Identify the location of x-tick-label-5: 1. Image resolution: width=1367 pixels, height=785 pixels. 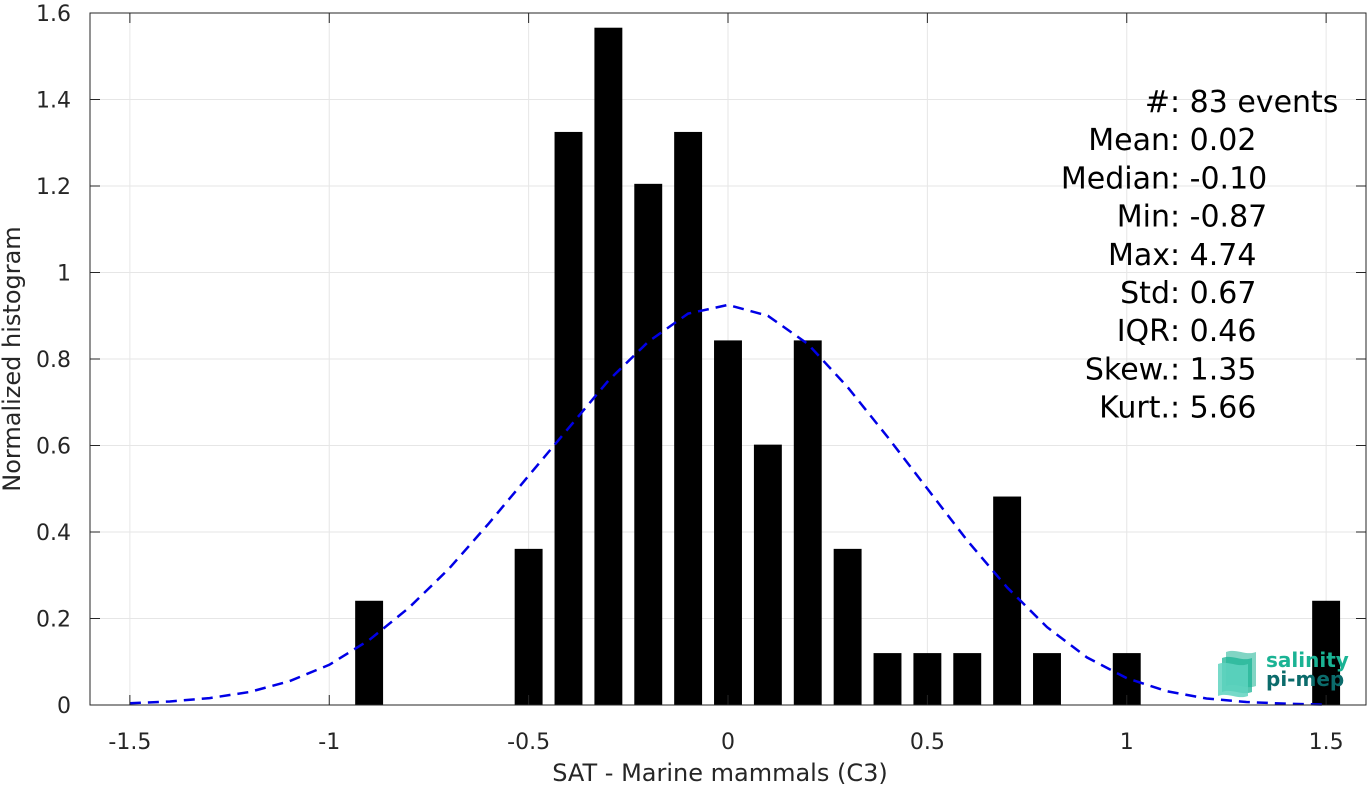
(1127, 742).